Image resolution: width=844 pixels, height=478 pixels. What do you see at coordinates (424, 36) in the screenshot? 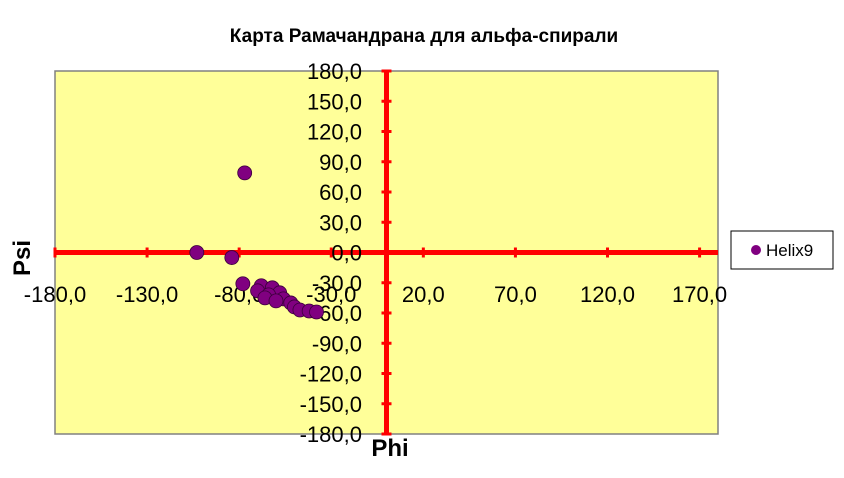
I see `chart-title: Карта Рамачандрана для альфа-спирали` at bounding box center [424, 36].